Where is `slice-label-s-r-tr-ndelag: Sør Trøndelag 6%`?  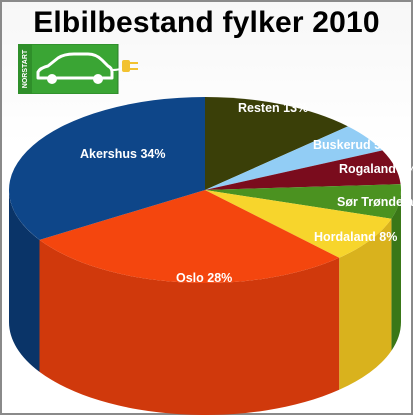 slice-label-s-r-tr-ndelag: Sør Trøndelag 6% is located at coordinates (375, 202).